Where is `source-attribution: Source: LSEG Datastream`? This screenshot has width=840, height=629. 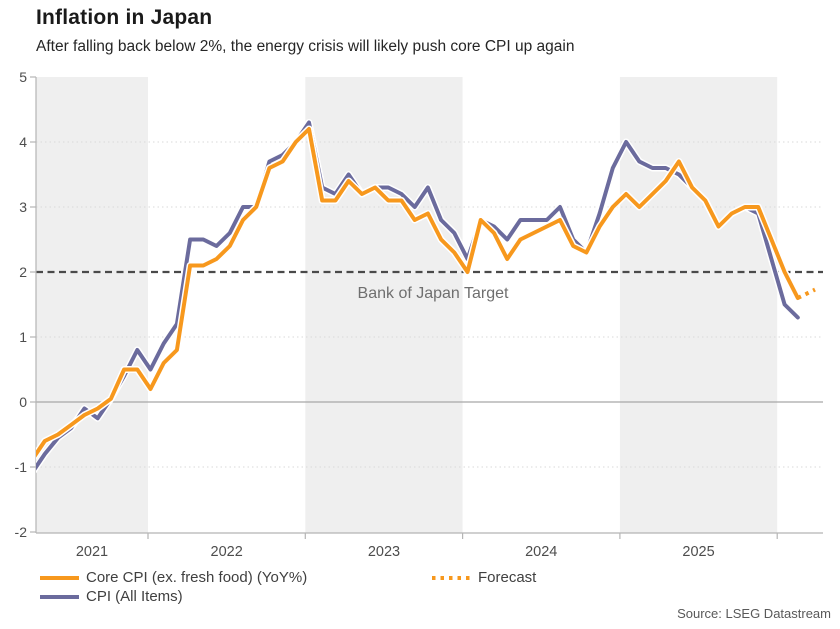
source-attribution: Source: LSEG Datastream is located at coordinates (754, 613).